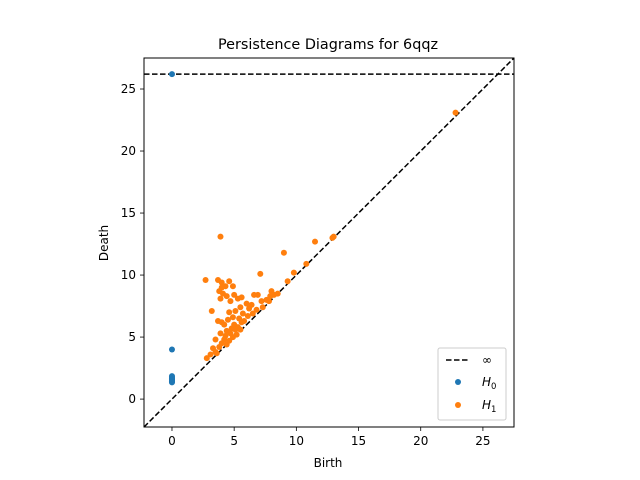 The height and width of the screenshot is (480, 640). I want to click on y-tick-label: 10, so click(128, 275).